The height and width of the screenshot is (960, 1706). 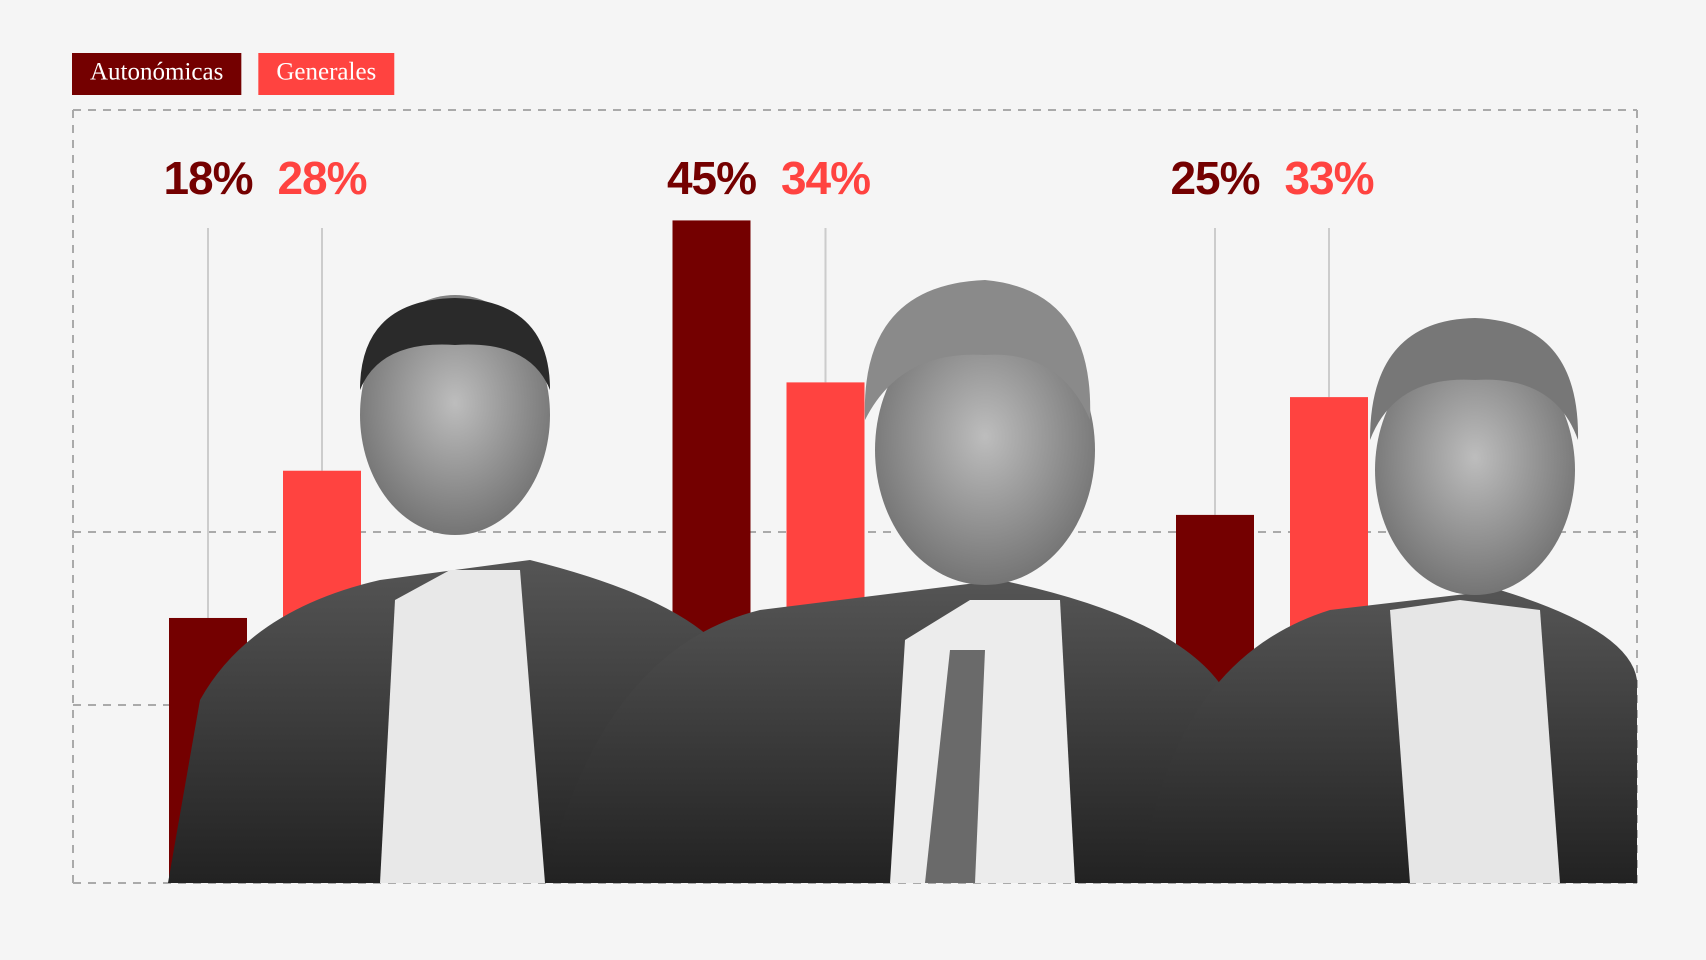 I want to click on value-label: 28%, so click(x=321, y=178).